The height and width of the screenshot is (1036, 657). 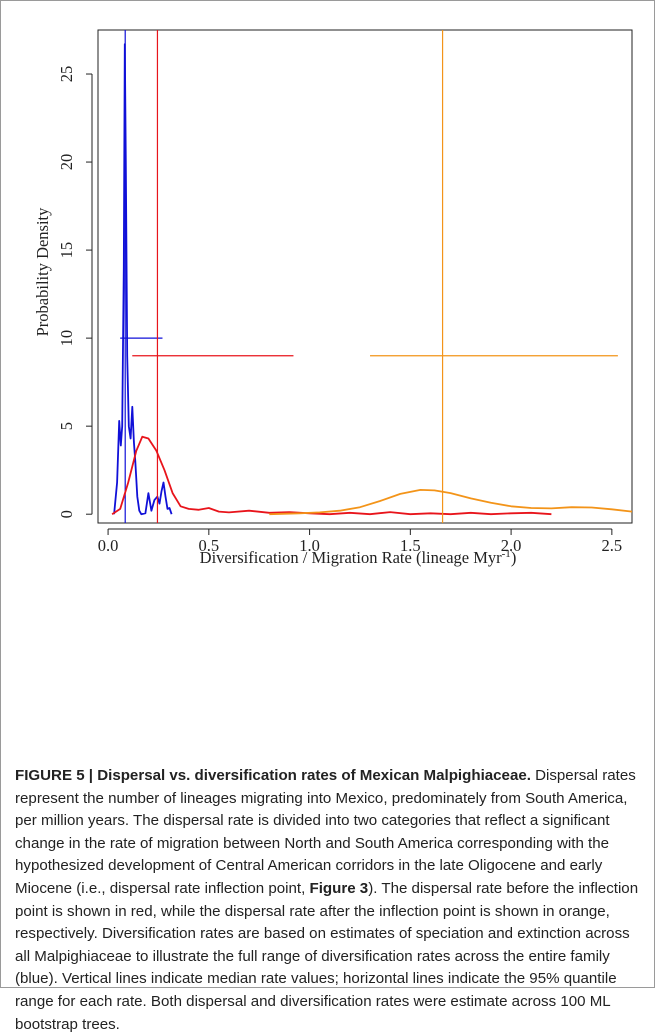 I want to click on x-tick-label-3: 1.5, so click(x=410, y=545).